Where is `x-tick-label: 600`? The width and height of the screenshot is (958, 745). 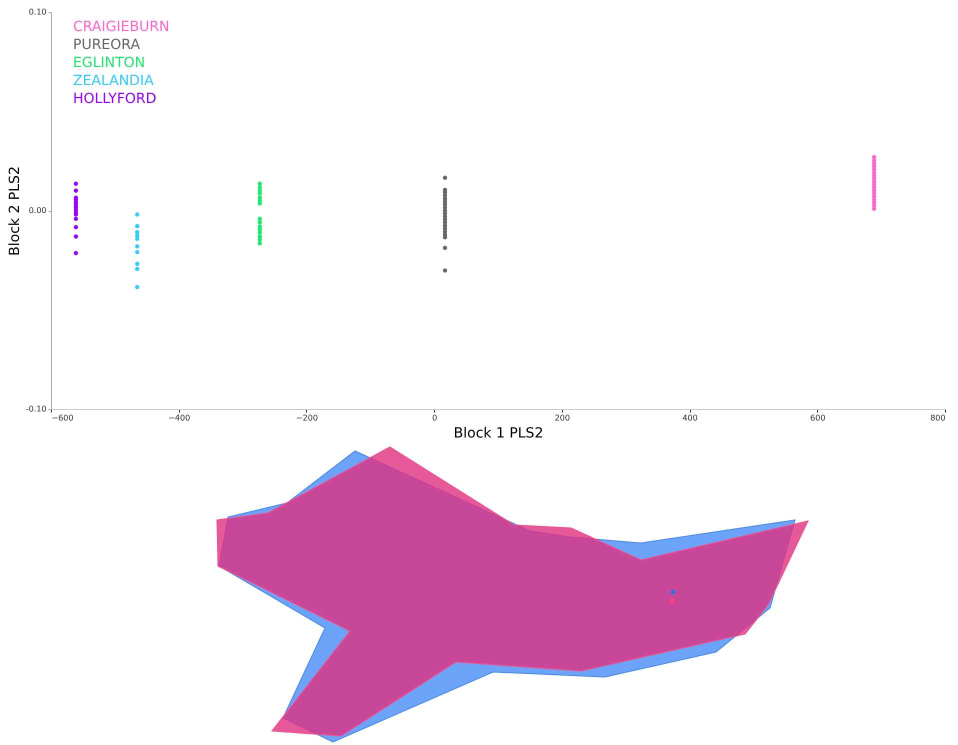
x-tick-label: 600 is located at coordinates (818, 418).